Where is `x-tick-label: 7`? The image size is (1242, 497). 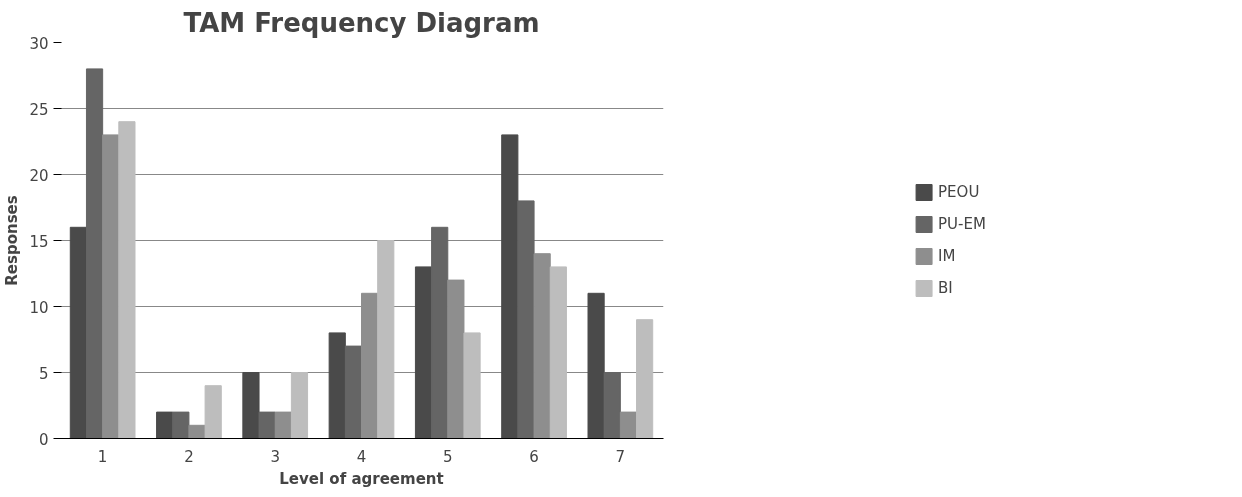
x-tick-label: 7 is located at coordinates (620, 456).